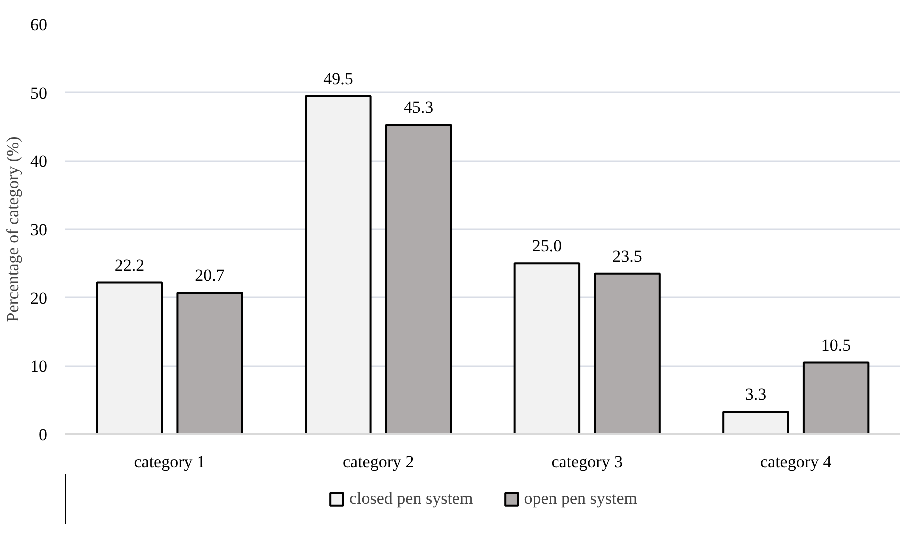  Describe the element at coordinates (547, 246) in the screenshot. I see `text: 25.0` at that location.